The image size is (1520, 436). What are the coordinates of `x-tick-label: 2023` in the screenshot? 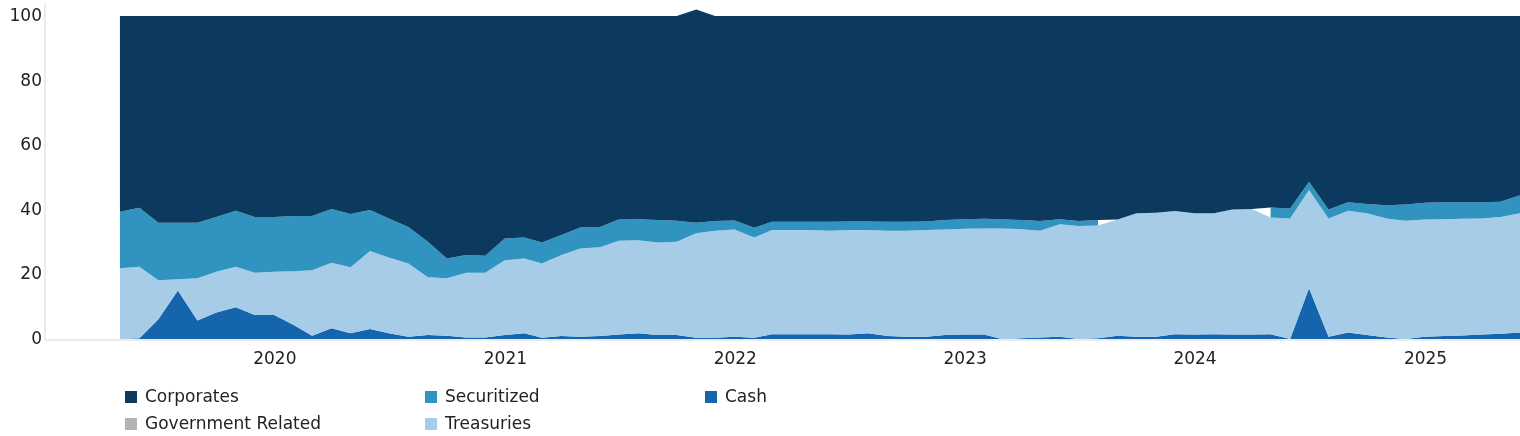 It's located at (965, 358).